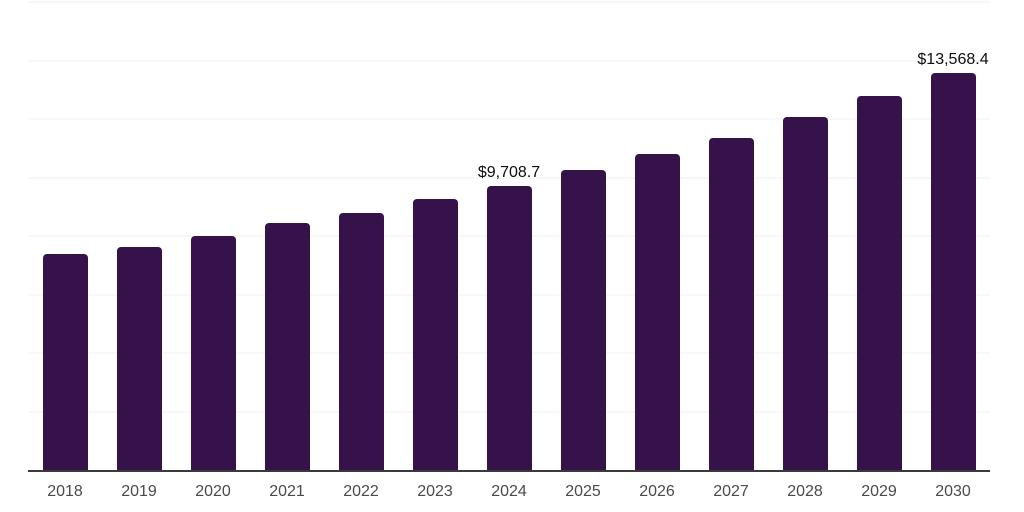  I want to click on bar-2018, so click(65, 362).